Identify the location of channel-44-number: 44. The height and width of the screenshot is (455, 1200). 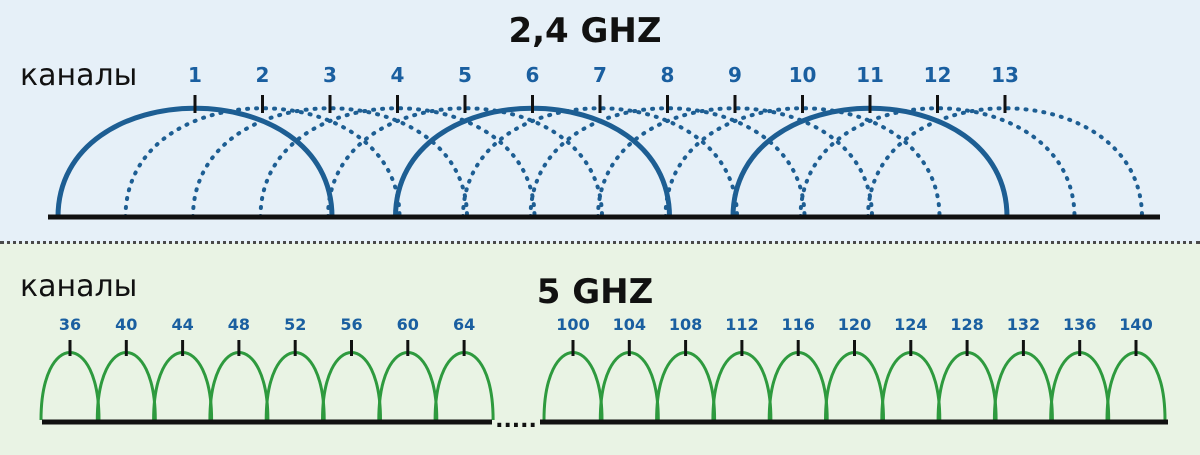
(182, 324).